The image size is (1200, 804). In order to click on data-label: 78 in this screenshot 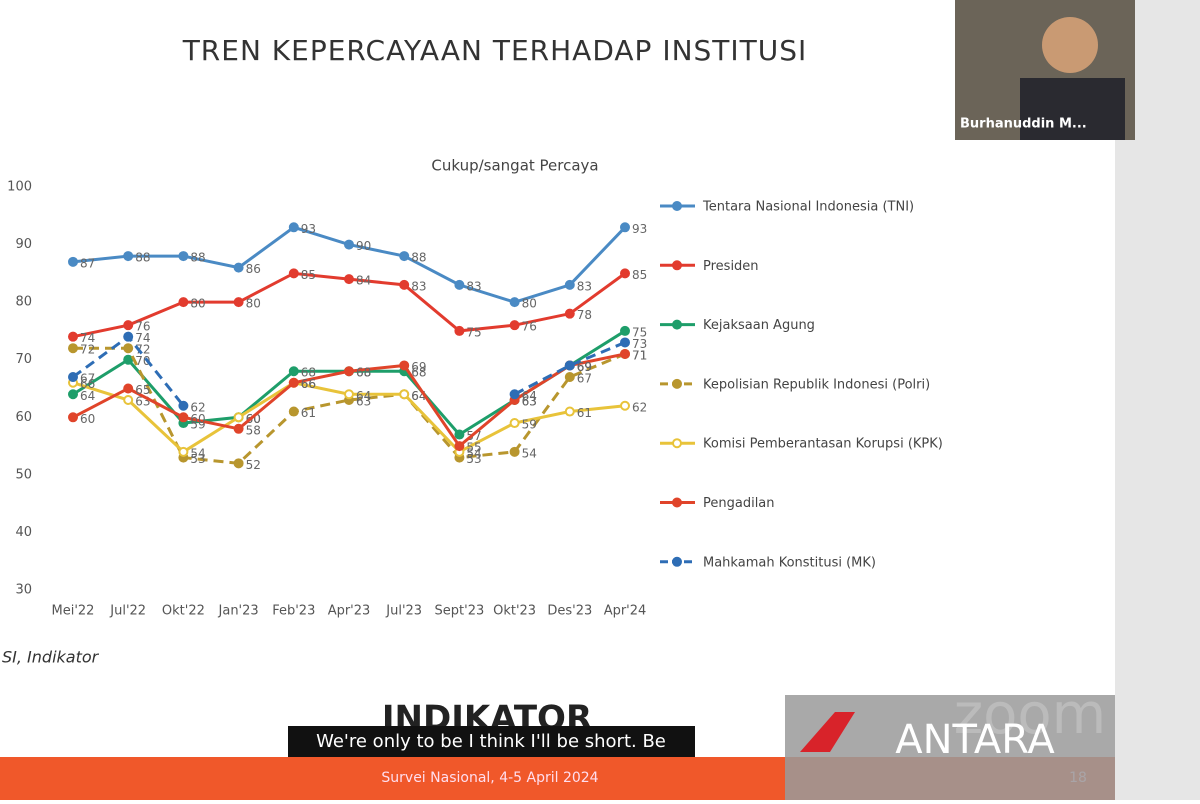, I will do `click(584, 315)`.